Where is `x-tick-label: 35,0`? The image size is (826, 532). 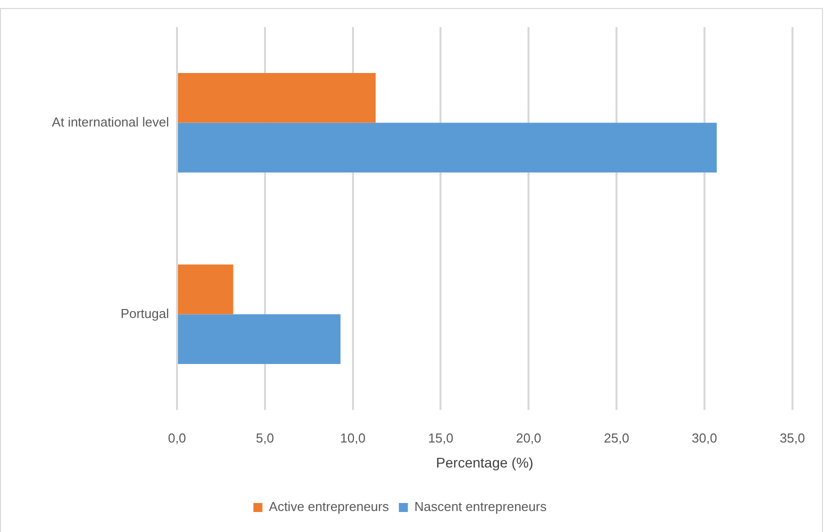 x-tick-label: 35,0 is located at coordinates (793, 438).